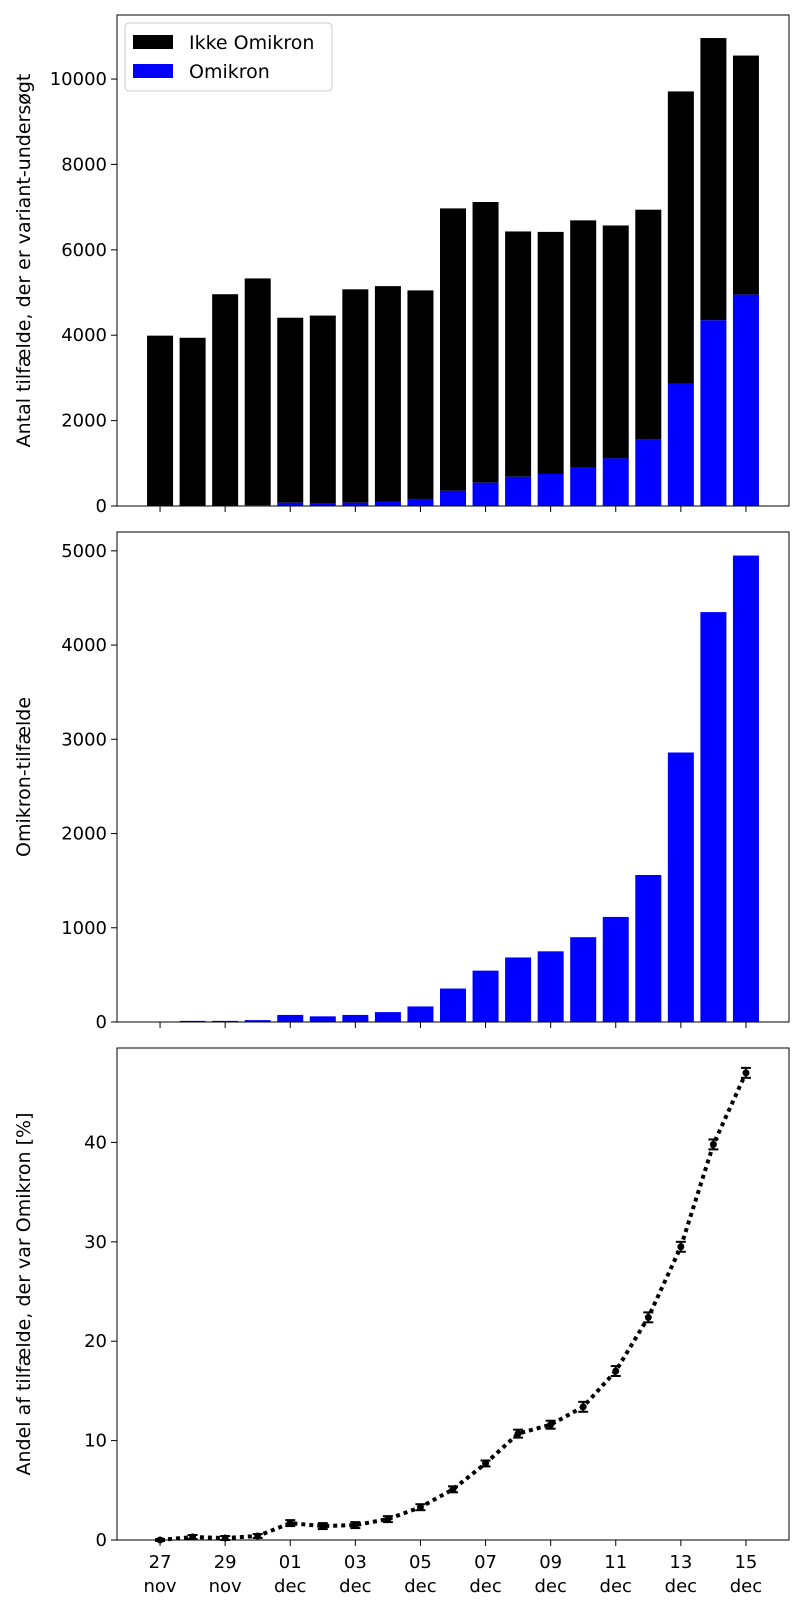  Describe the element at coordinates (95, 1441) in the screenshot. I see `y-tick-label: 10` at that location.